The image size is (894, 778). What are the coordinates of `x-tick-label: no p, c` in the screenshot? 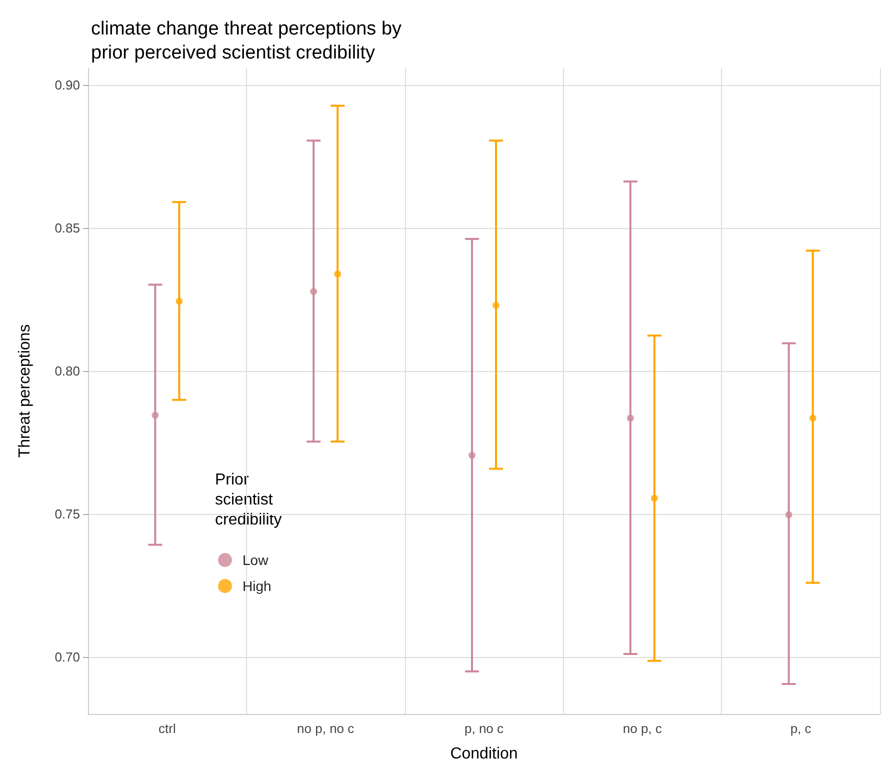 It's located at (642, 728).